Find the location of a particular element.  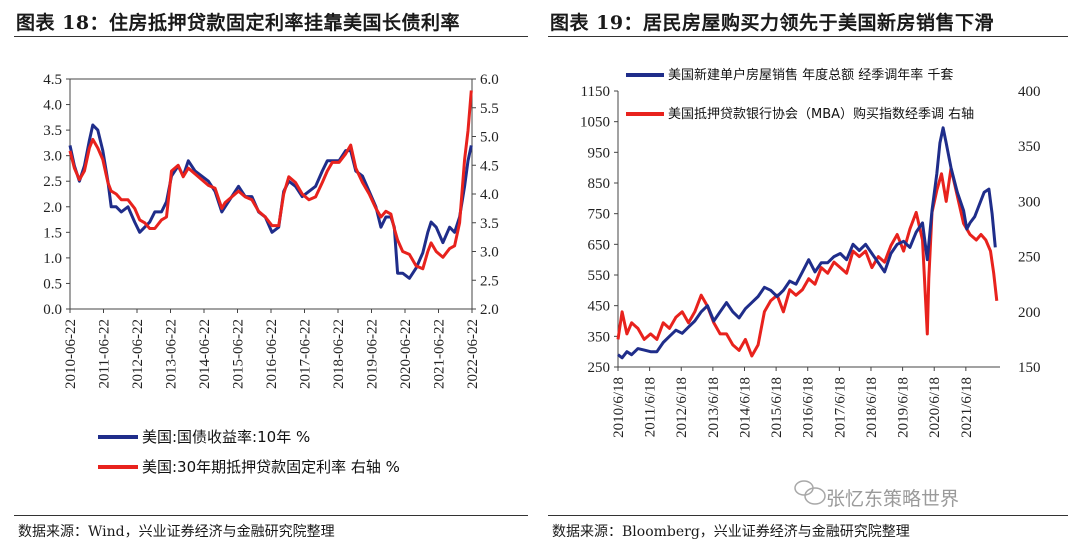

right-source-note: 数据来源：Bloomberg，兴业证券经济与金融研究院整理 is located at coordinates (731, 532).